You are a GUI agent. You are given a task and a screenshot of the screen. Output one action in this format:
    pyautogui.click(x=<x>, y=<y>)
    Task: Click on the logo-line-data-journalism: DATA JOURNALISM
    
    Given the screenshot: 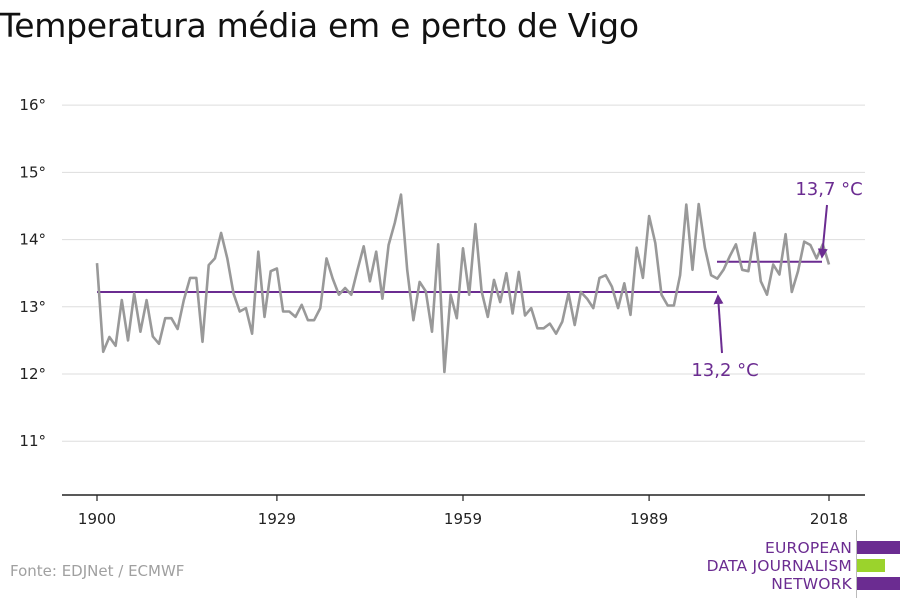 What is the action you would take?
    pyautogui.click(x=779, y=566)
    